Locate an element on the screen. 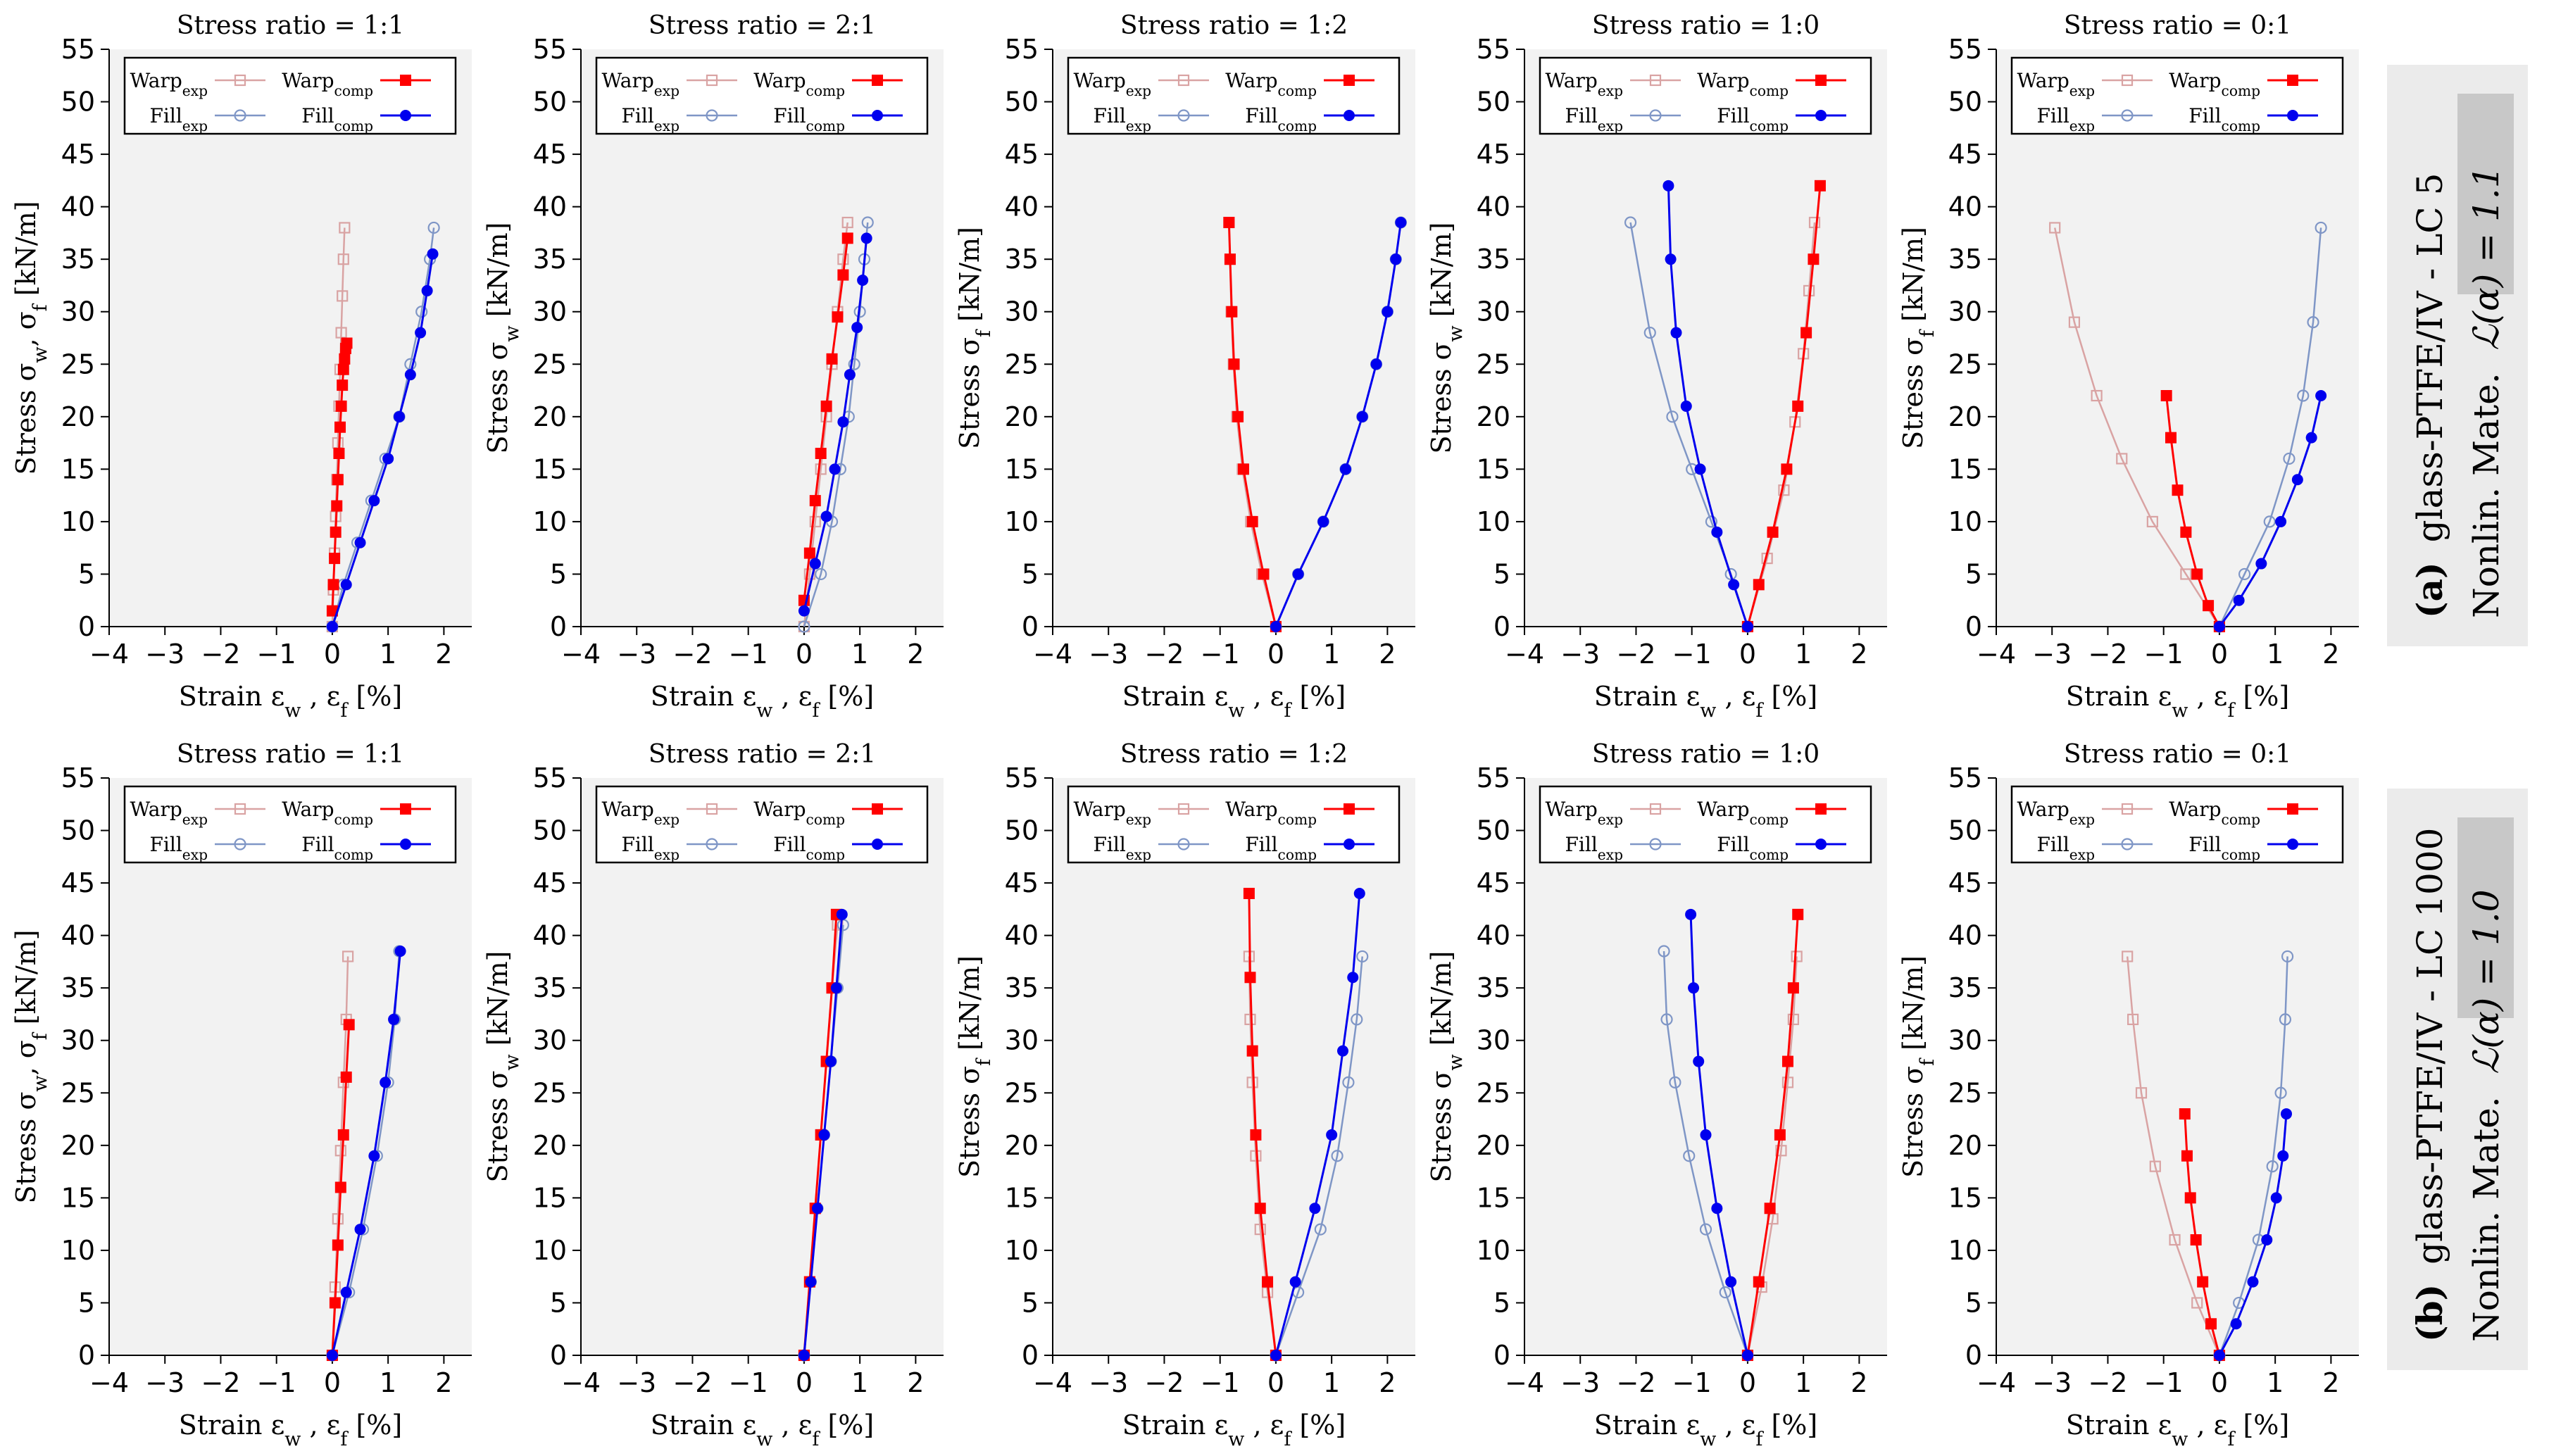 The image size is (2549, 1456). x-tick-label: −2 is located at coordinates (2107, 1382).